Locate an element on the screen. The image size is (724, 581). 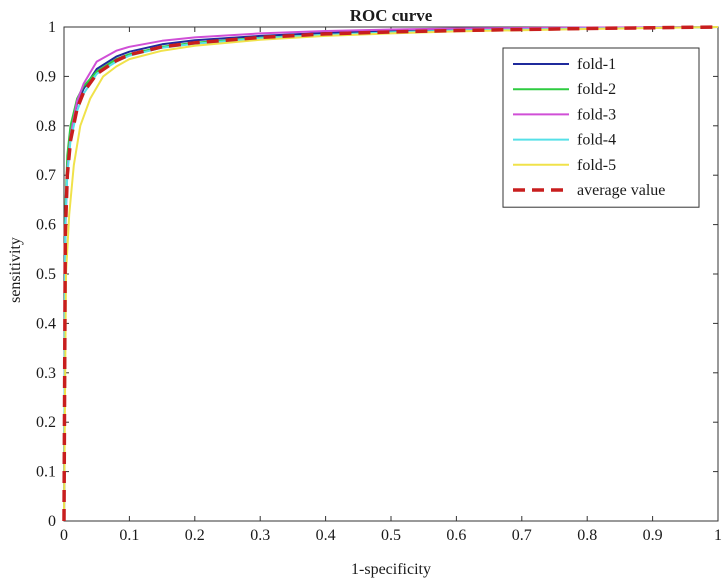
x-tick-label: 0.8 is located at coordinates (587, 535).